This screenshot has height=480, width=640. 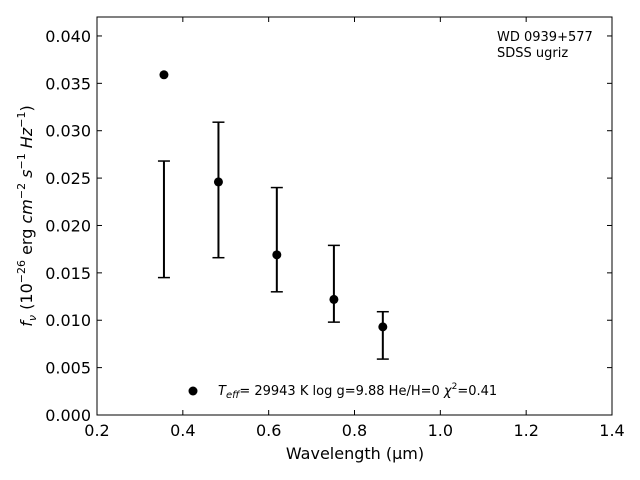 I want to click on x-tick-label: 0.8, so click(x=354, y=430).